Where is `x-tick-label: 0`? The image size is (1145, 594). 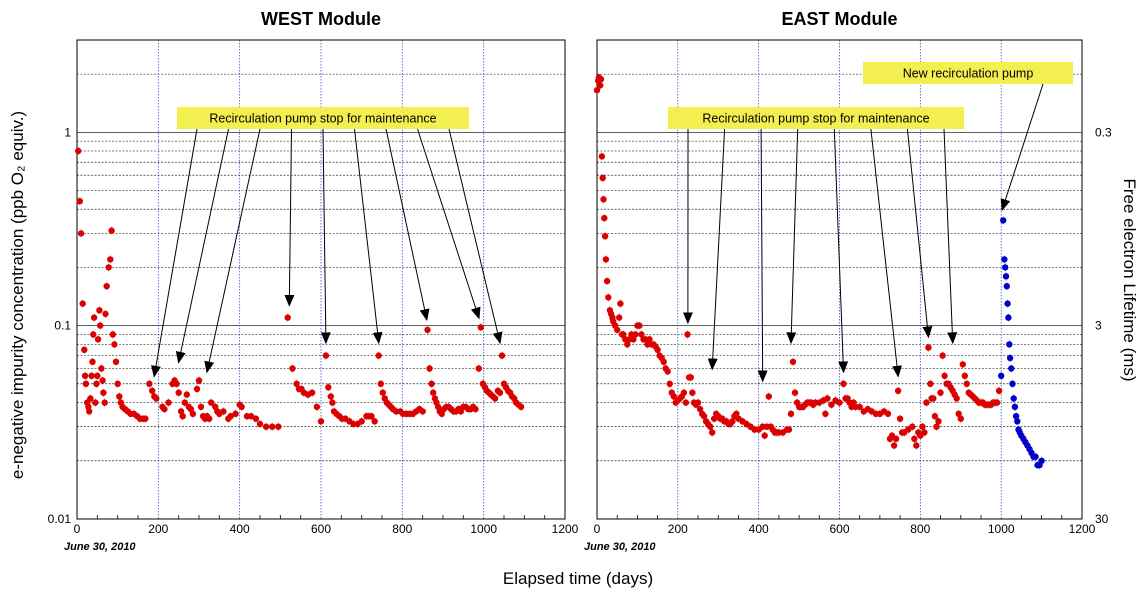 x-tick-label: 0 is located at coordinates (597, 529).